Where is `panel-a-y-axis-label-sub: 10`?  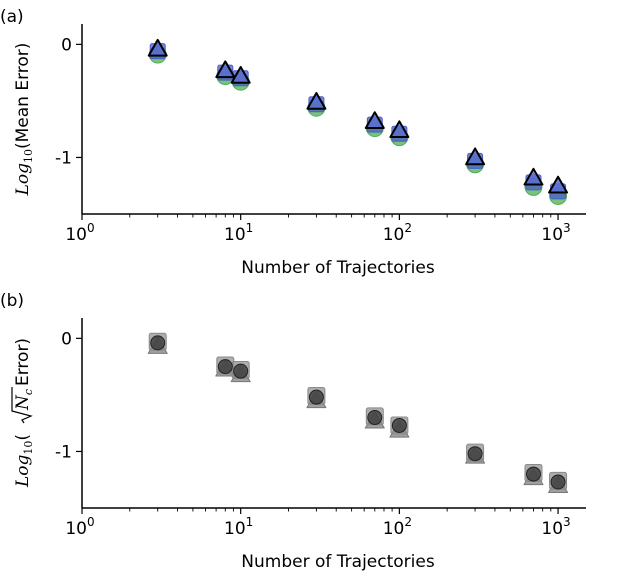 panel-a-y-axis-label-sub: 10 is located at coordinates (28, 156).